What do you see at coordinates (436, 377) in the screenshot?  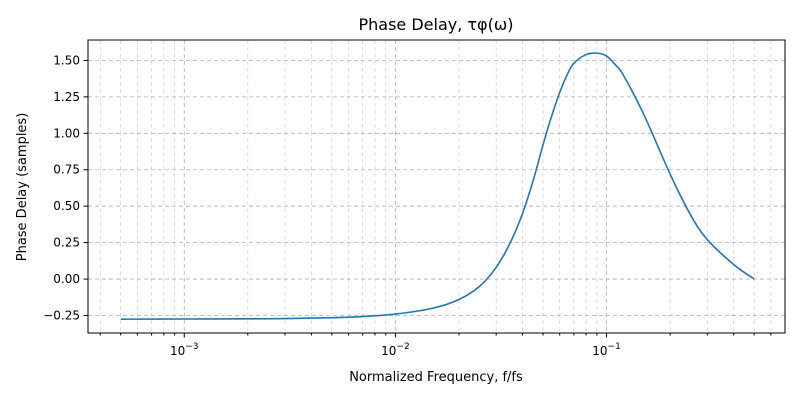 I see `x-axis-label: Normalized Frequency, f/fs` at bounding box center [436, 377].